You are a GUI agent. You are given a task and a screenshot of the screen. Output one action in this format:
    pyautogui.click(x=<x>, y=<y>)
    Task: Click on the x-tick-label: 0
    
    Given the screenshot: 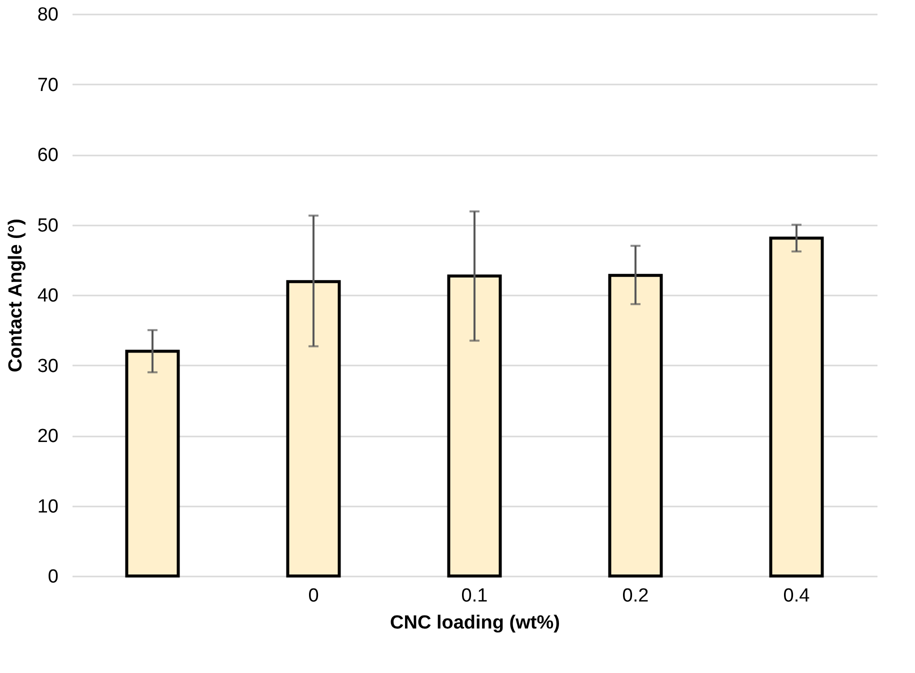 What is the action you would take?
    pyautogui.click(x=313, y=596)
    